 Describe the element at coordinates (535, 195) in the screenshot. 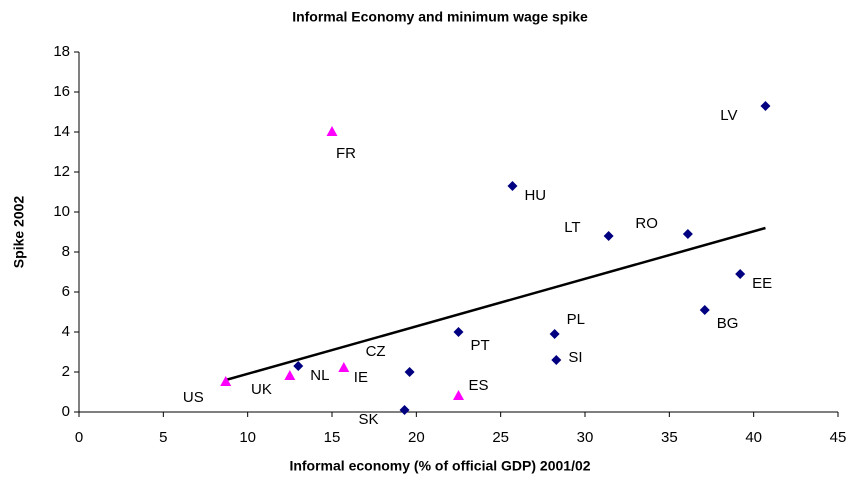

I see `point-label: HU` at that location.